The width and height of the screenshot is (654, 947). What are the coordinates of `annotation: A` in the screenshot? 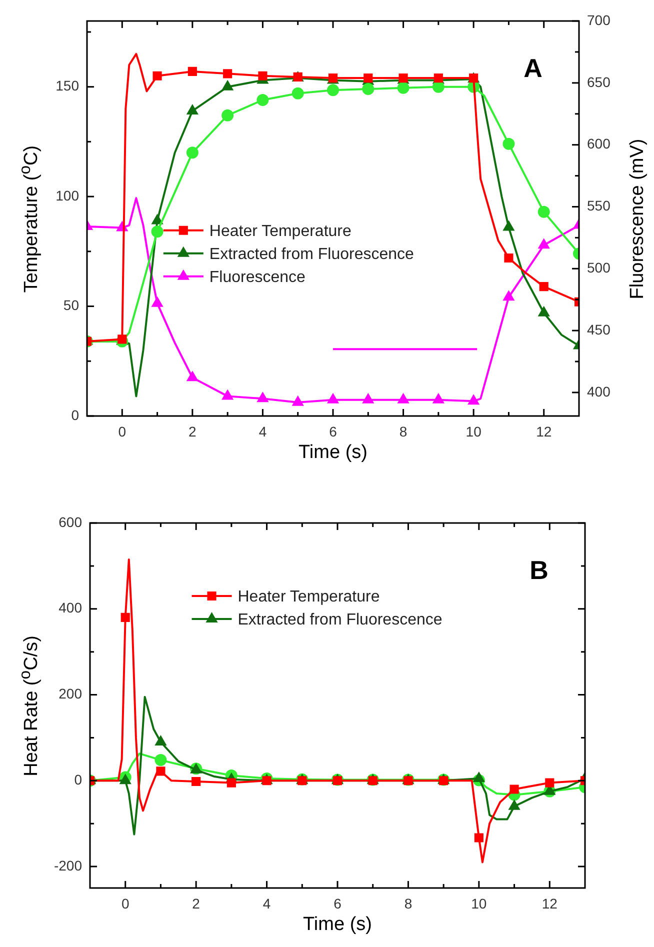 It's located at (533, 68).